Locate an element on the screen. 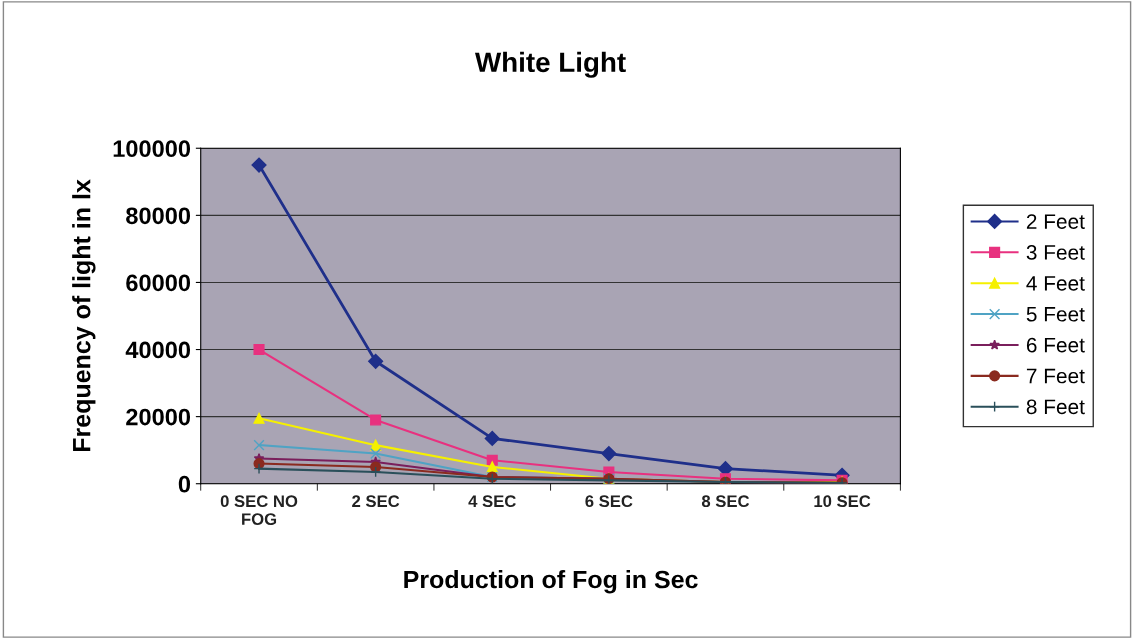  x-tick-label: 0 SEC NO FOG is located at coordinates (259, 510).